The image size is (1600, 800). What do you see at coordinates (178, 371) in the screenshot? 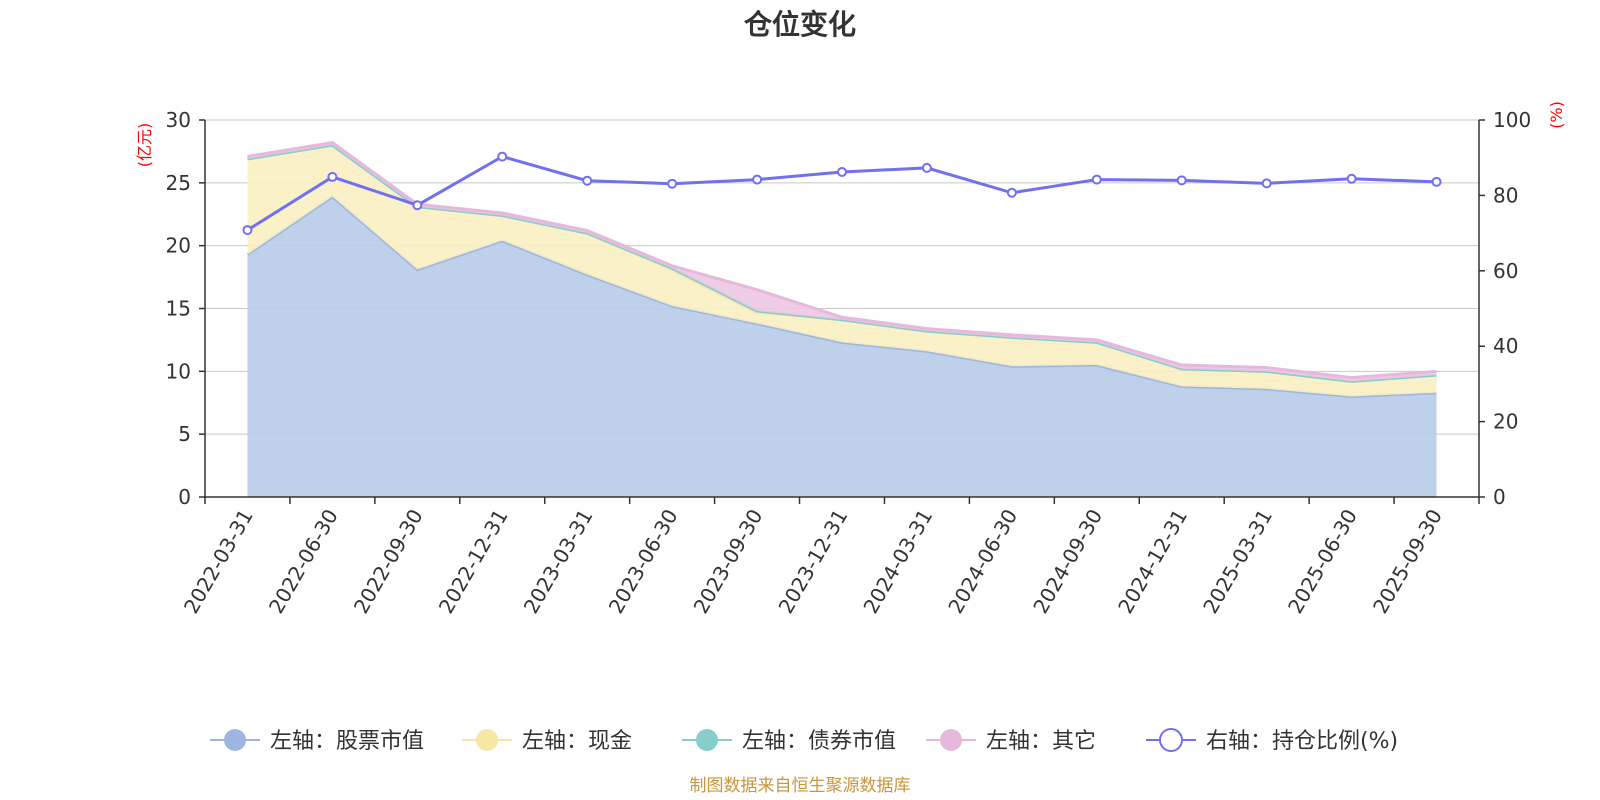
I see `left-axis-tick-label: 10` at bounding box center [178, 371].